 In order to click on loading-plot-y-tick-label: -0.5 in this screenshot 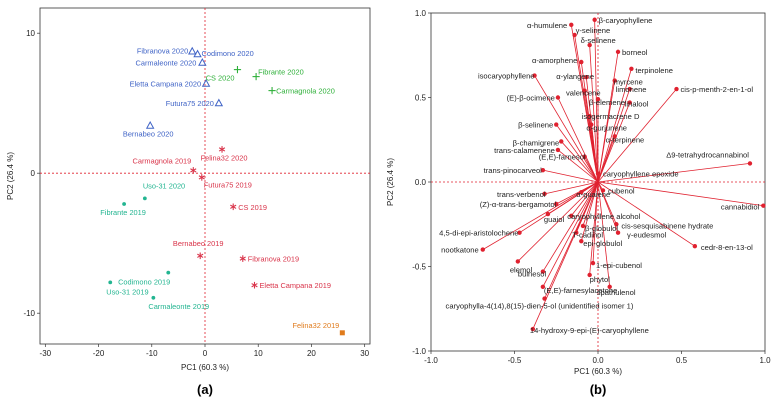, I will do `click(419, 267)`.